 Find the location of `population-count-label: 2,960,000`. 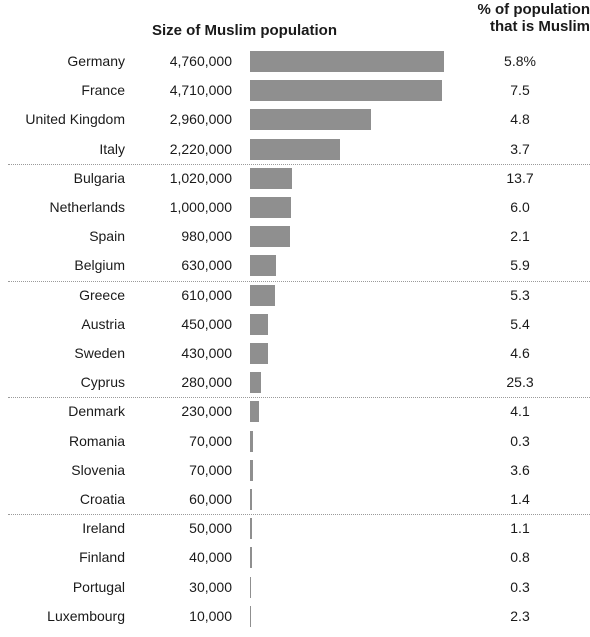

population-count-label: 2,960,000 is located at coordinates (200, 119).